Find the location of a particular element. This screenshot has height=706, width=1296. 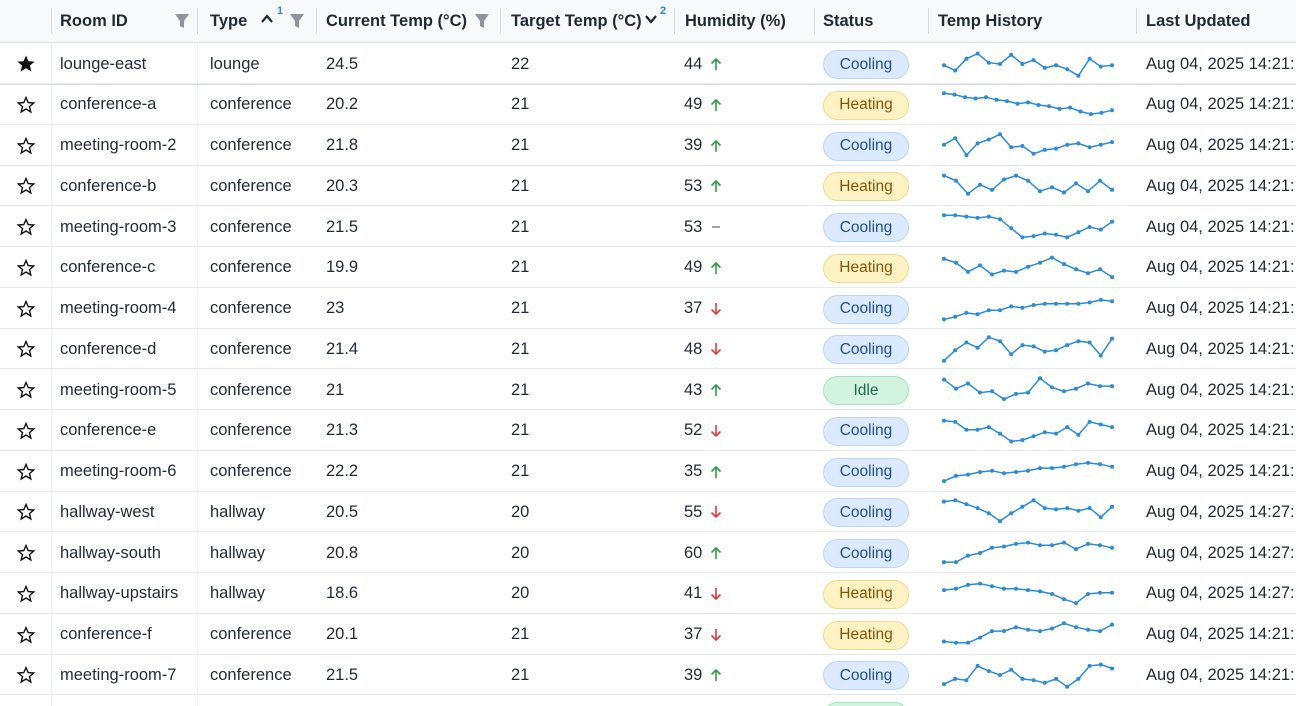

cell-current-temp: 21.3 is located at coordinates (342, 430).